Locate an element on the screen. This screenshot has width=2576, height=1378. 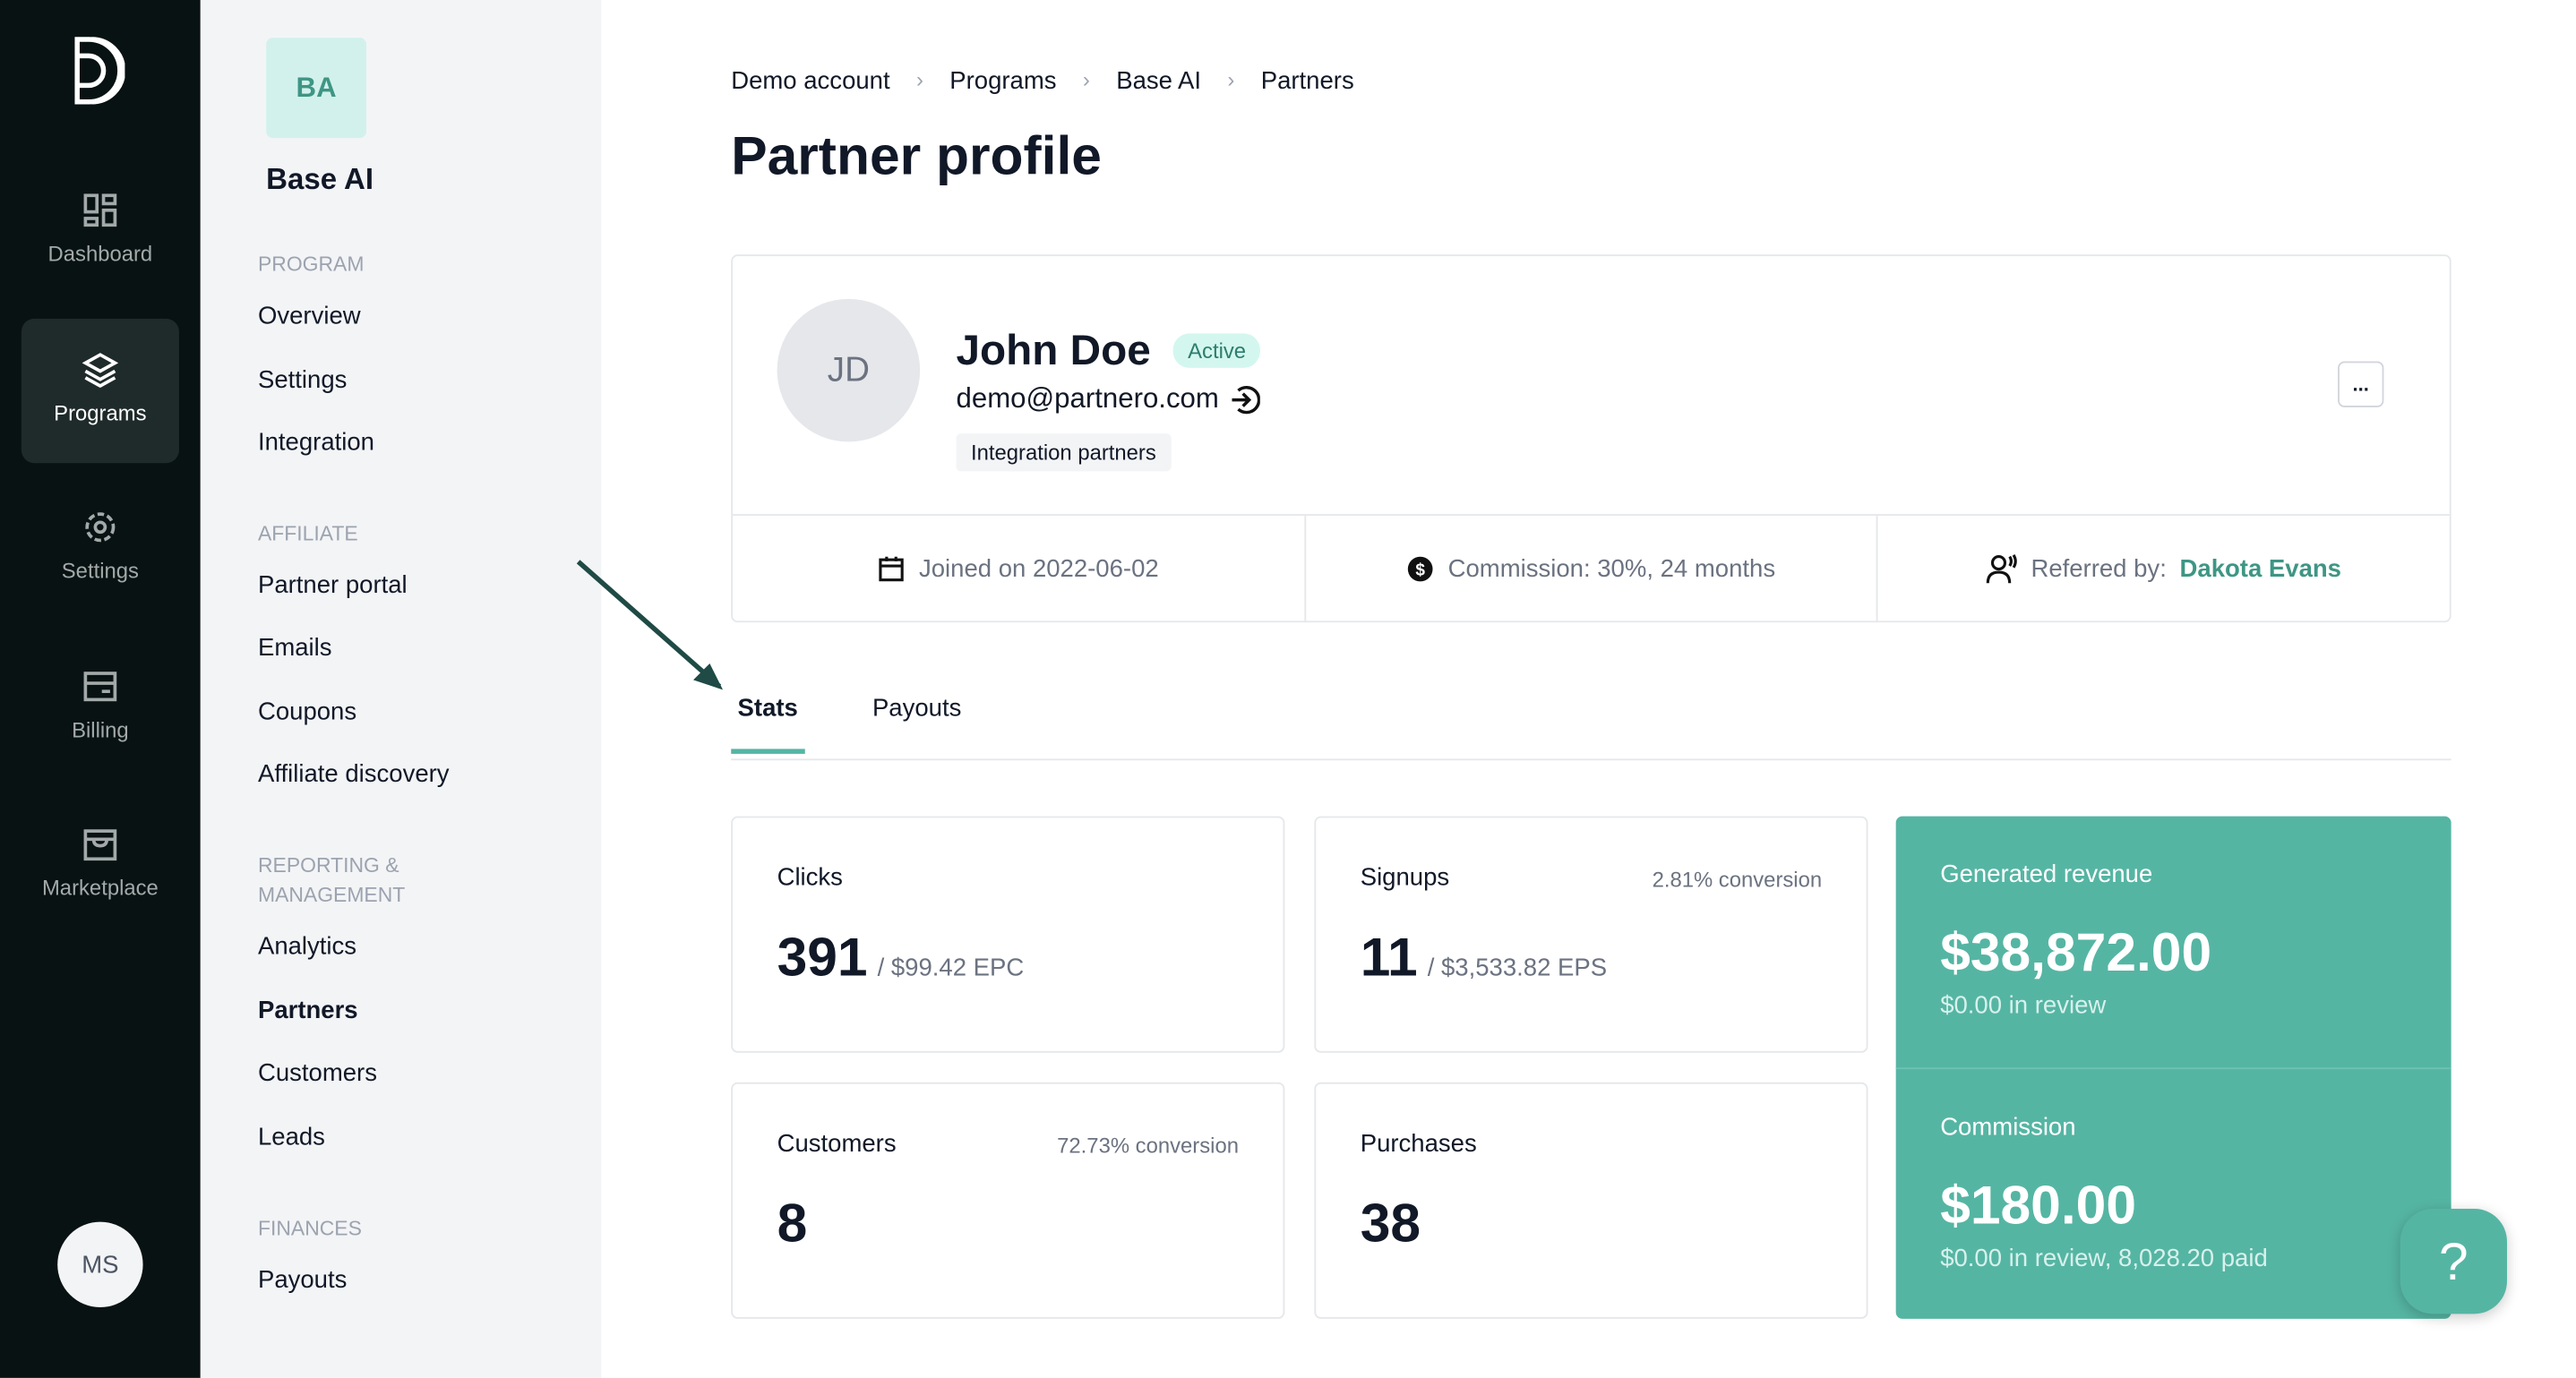
nav-coupons: Coupons is located at coordinates (307, 712).